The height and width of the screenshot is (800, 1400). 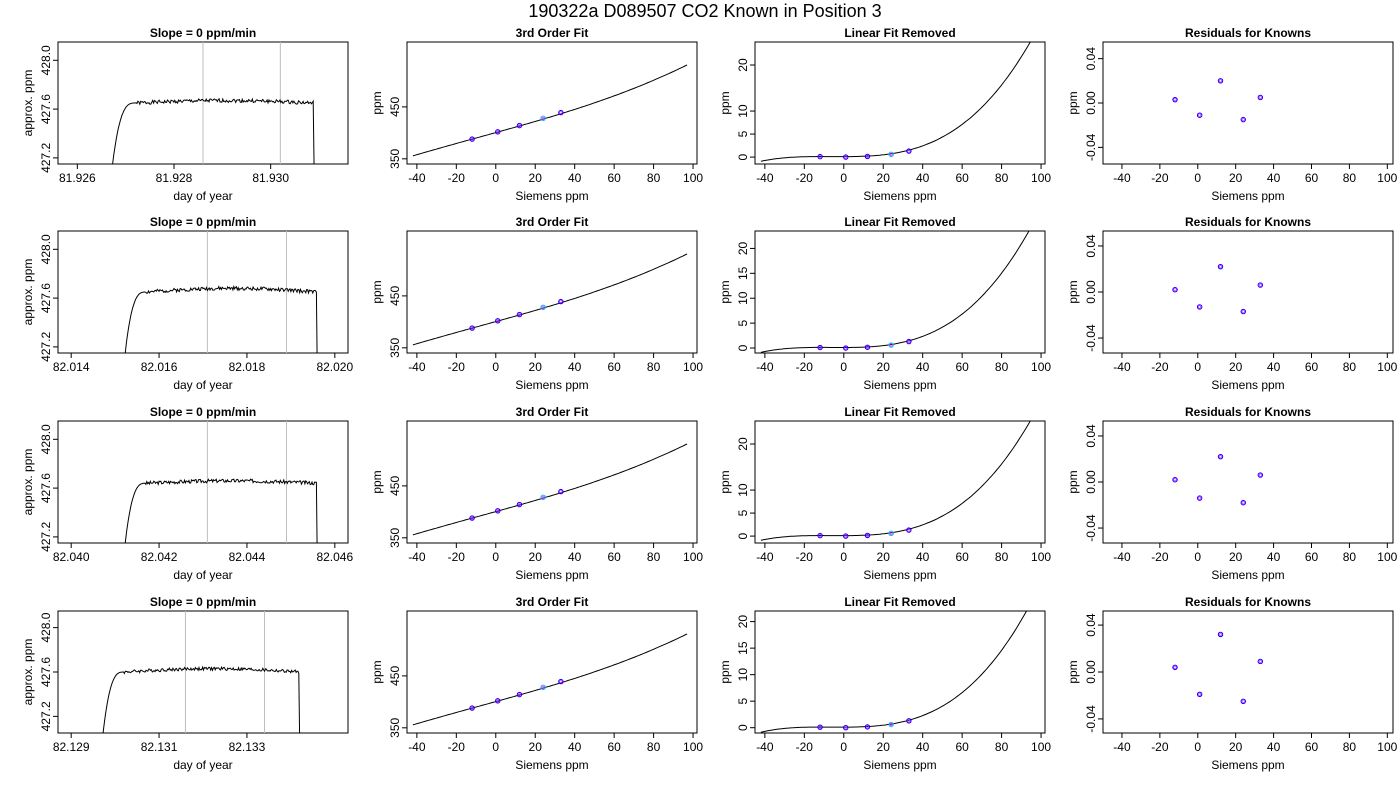 I want to click on y-tick-label: 5, so click(x=743, y=133).